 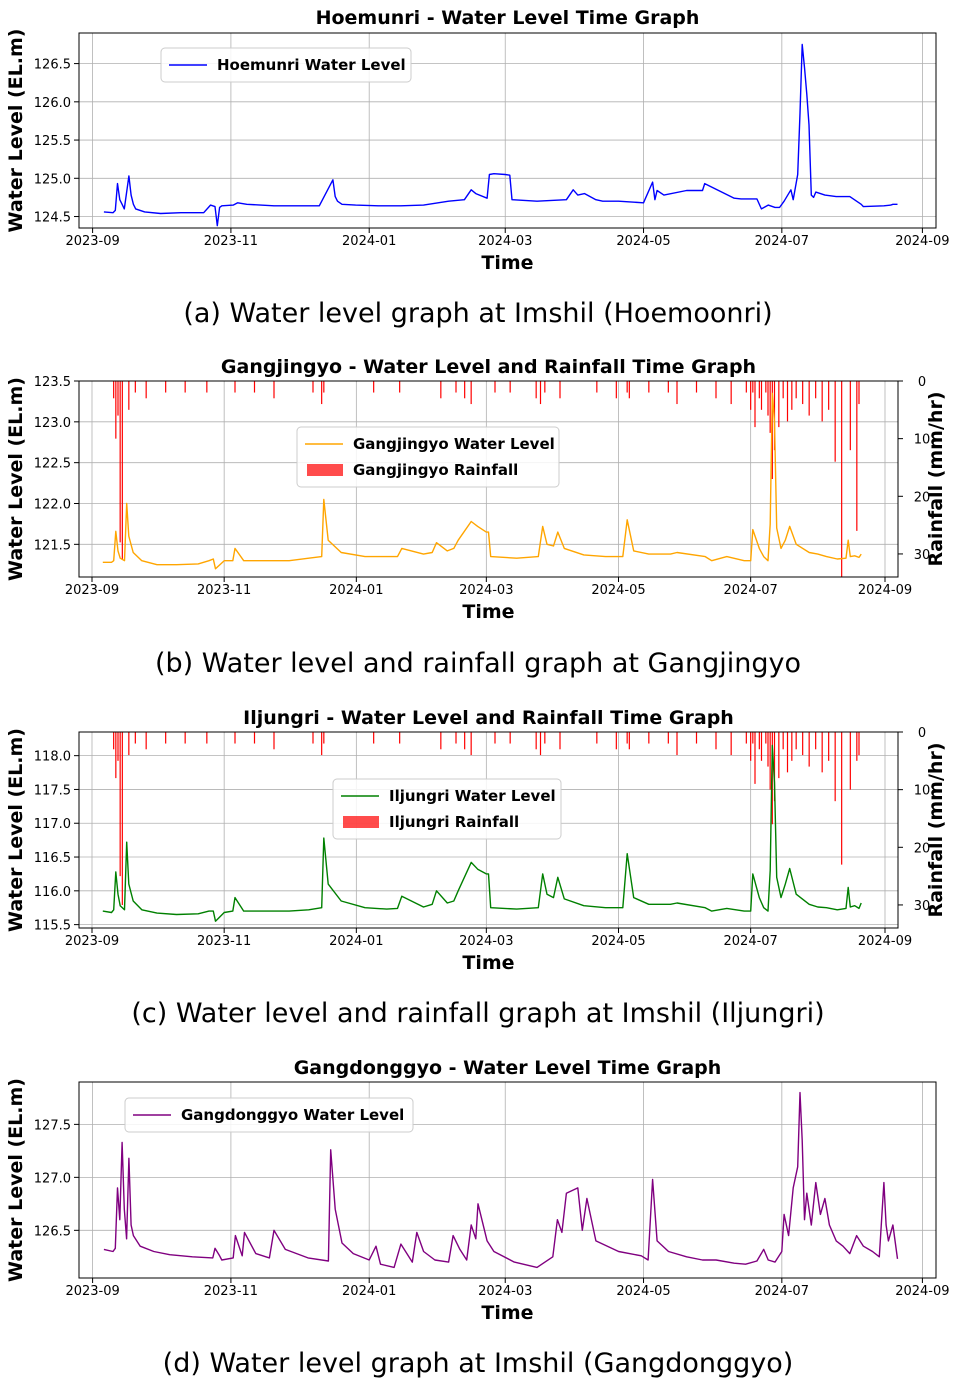 What do you see at coordinates (52, 464) in the screenshot?
I see `y-tick-label: 122.5` at bounding box center [52, 464].